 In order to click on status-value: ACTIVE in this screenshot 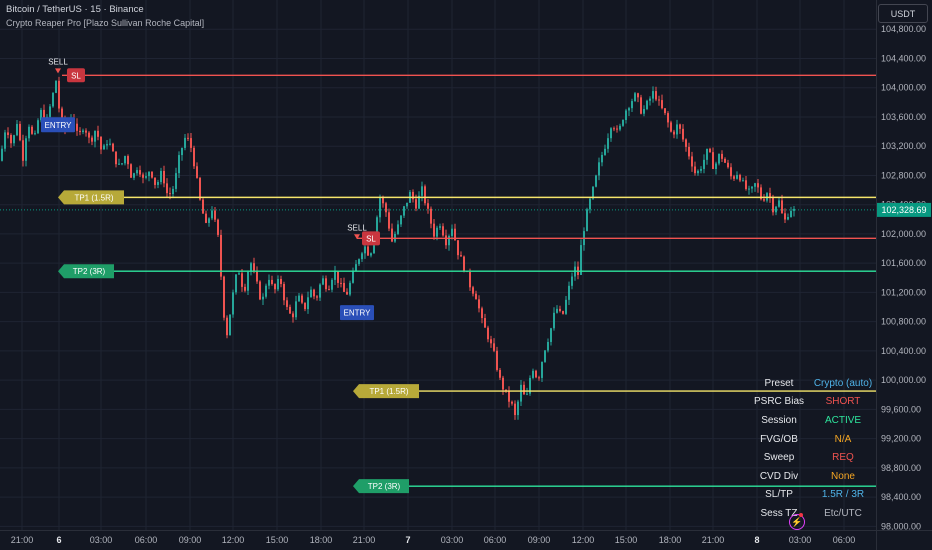, I will do `click(843, 420)`.